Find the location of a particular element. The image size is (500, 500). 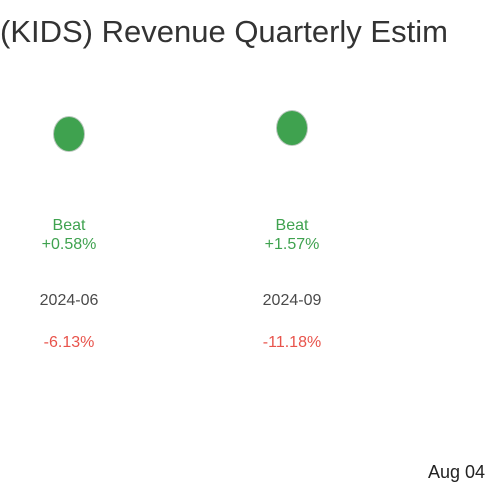

price-change-percent: -11.18% is located at coordinates (292, 342).